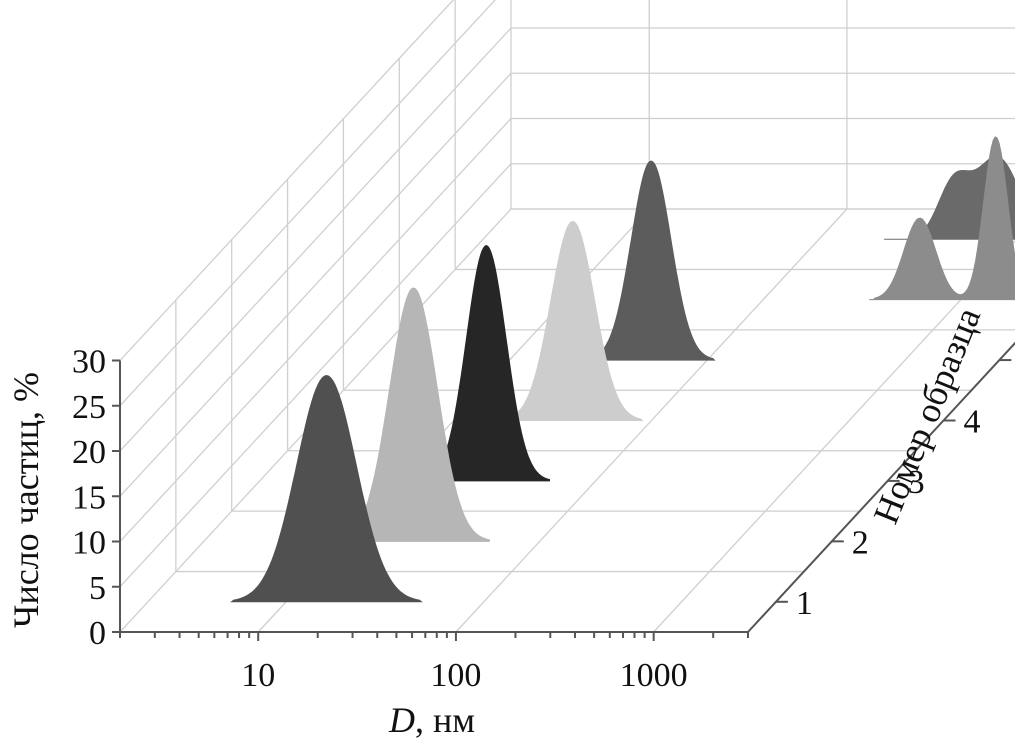  I want to click on z-tick-label: 2, so click(860, 542).